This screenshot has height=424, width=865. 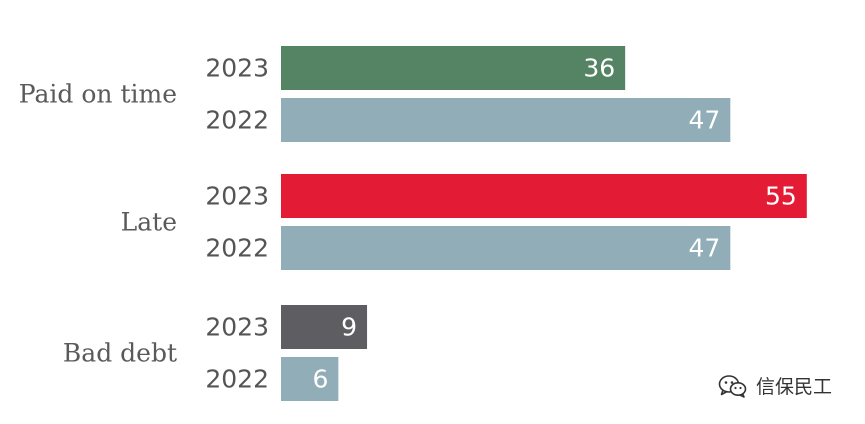 What do you see at coordinates (120, 353) in the screenshot?
I see `category-label-bad-debt: Bad debt` at bounding box center [120, 353].